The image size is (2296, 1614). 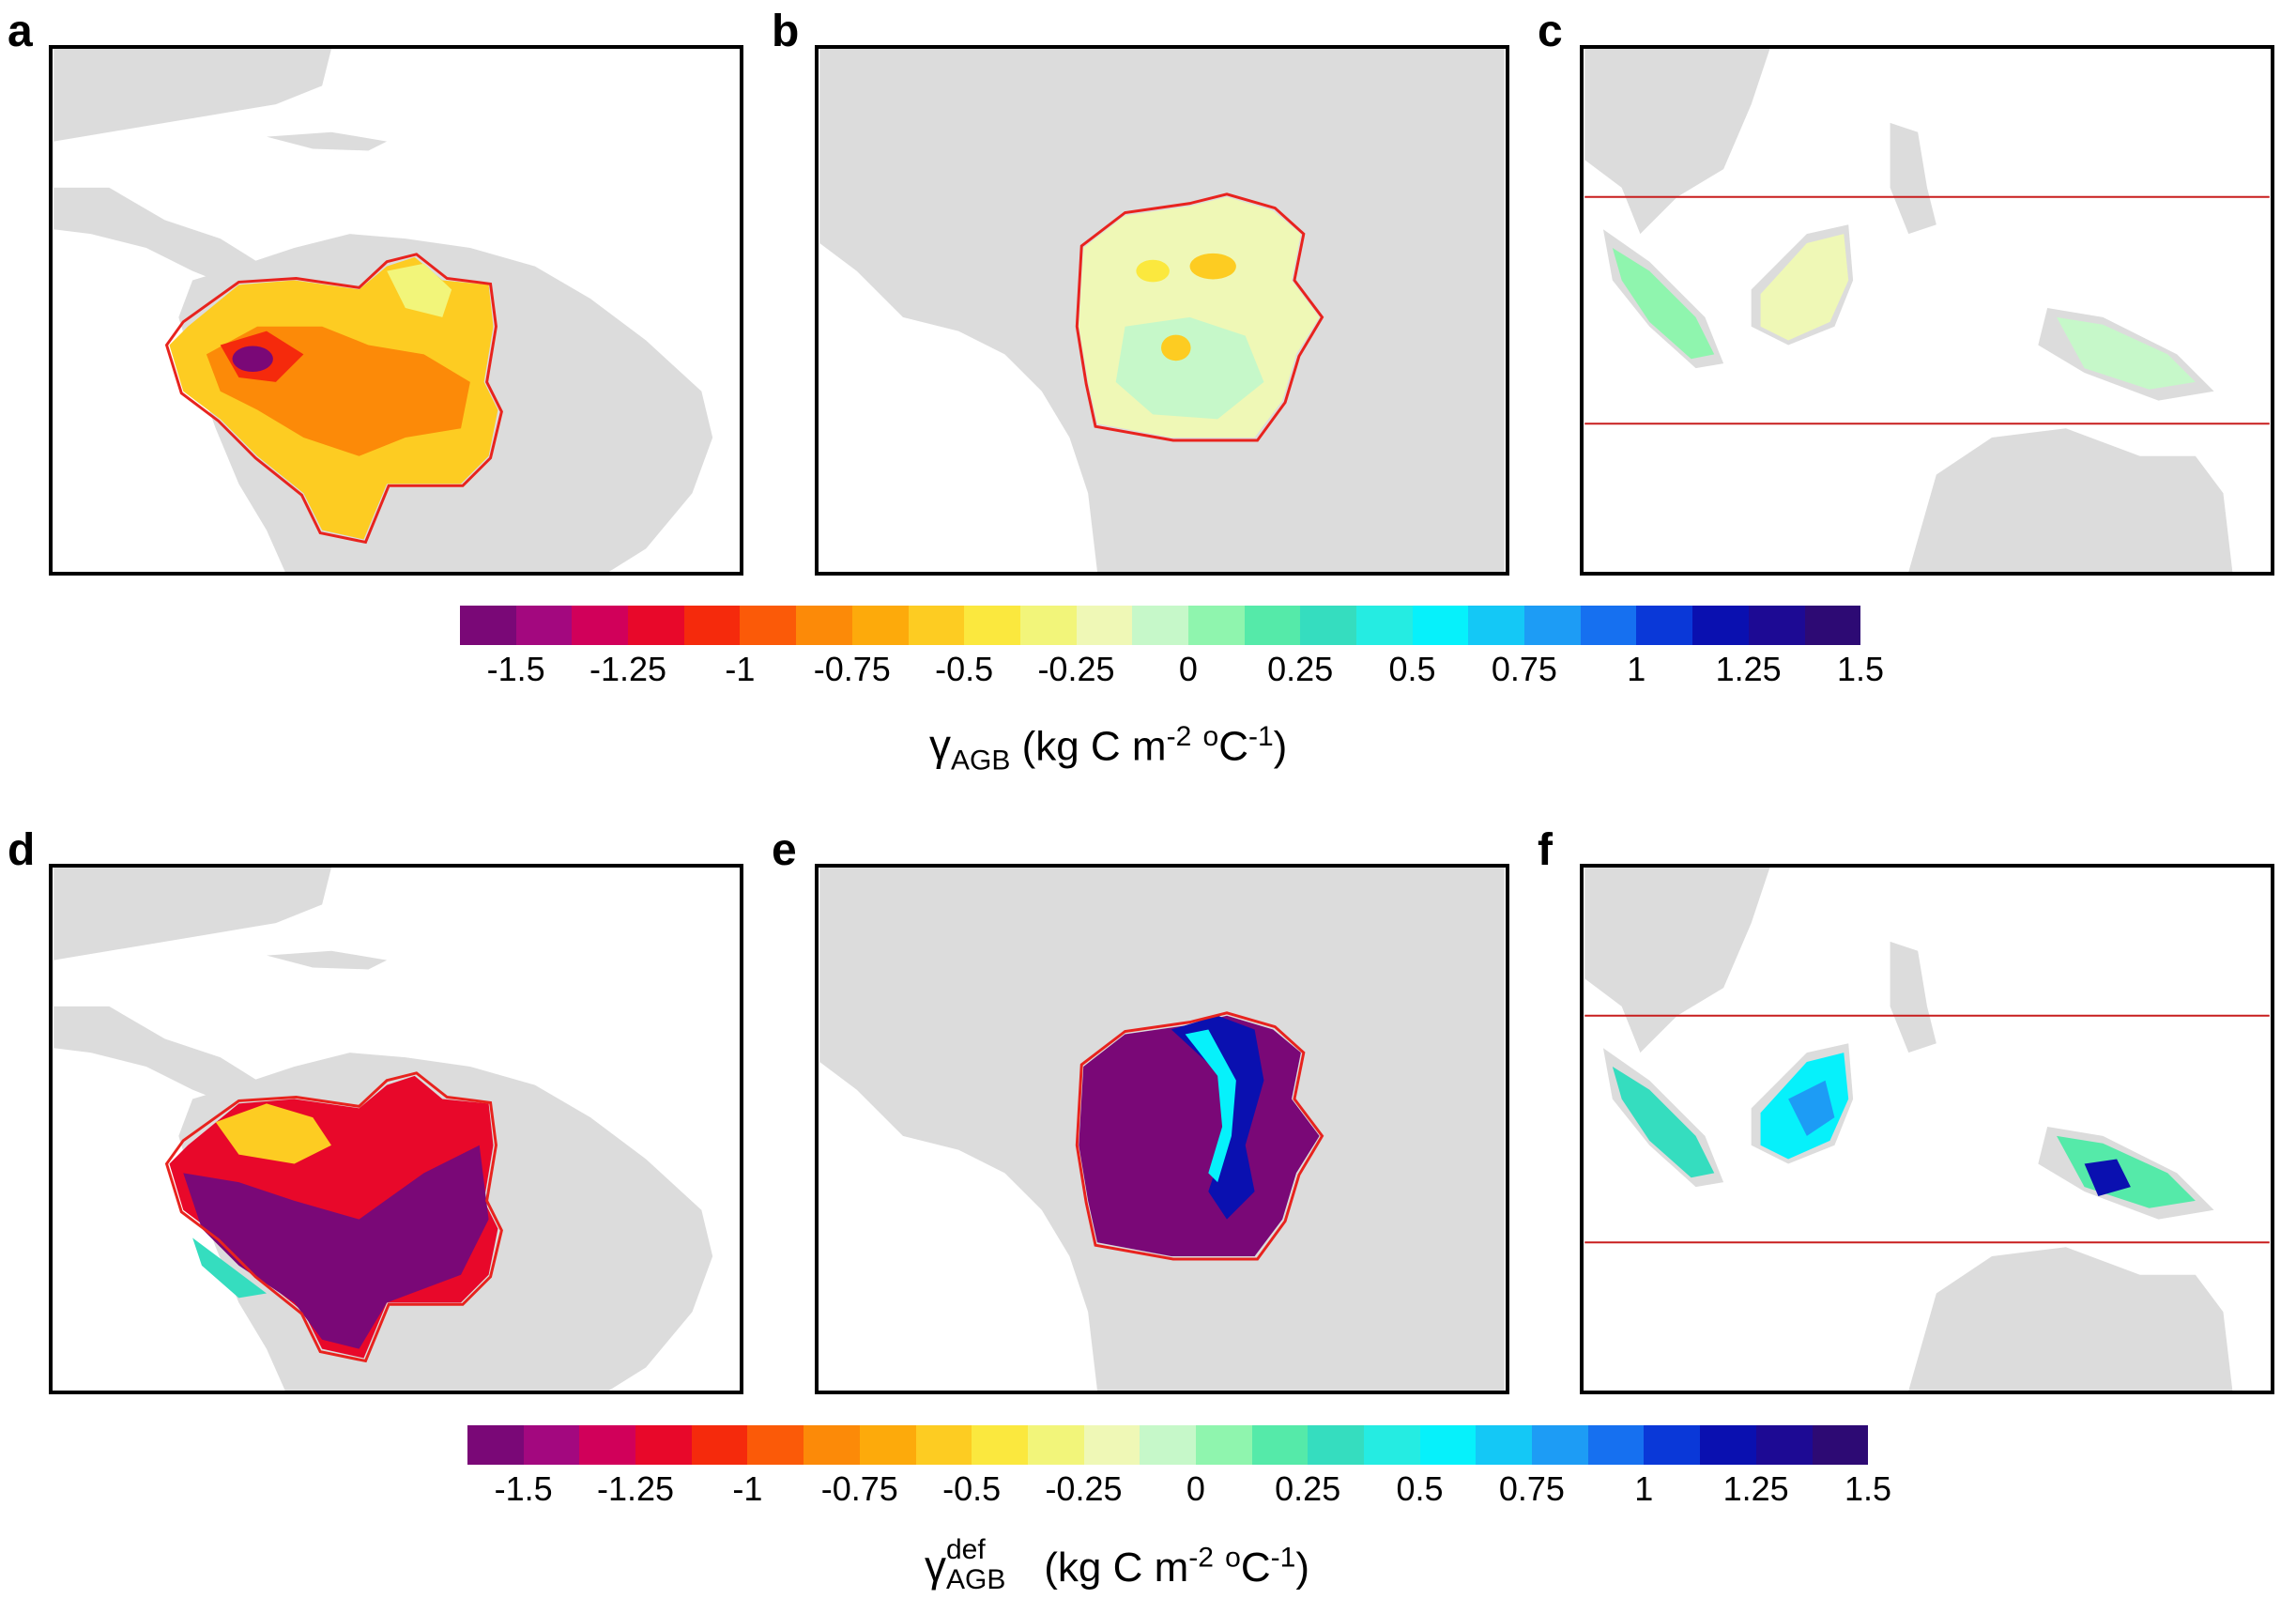 I want to click on label-space, so click(x=1219, y=1568).